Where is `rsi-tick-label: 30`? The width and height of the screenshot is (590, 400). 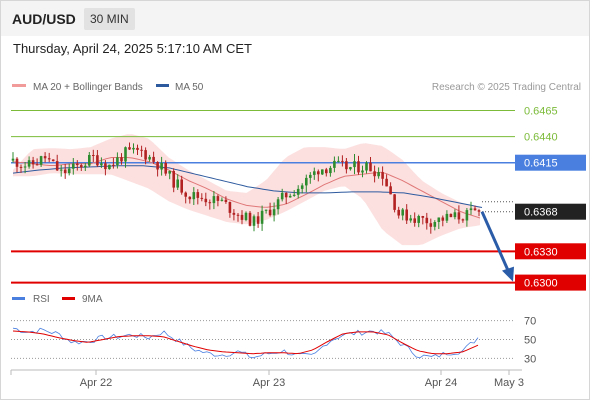
rsi-tick-label: 30 is located at coordinates (530, 359).